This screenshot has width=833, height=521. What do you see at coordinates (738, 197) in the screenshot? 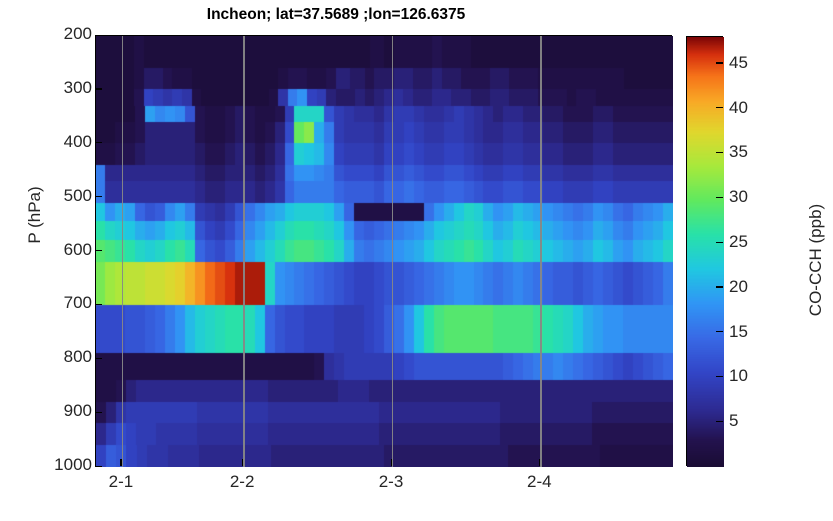
I see `colorbar-tick-label-30: 30` at bounding box center [738, 197].